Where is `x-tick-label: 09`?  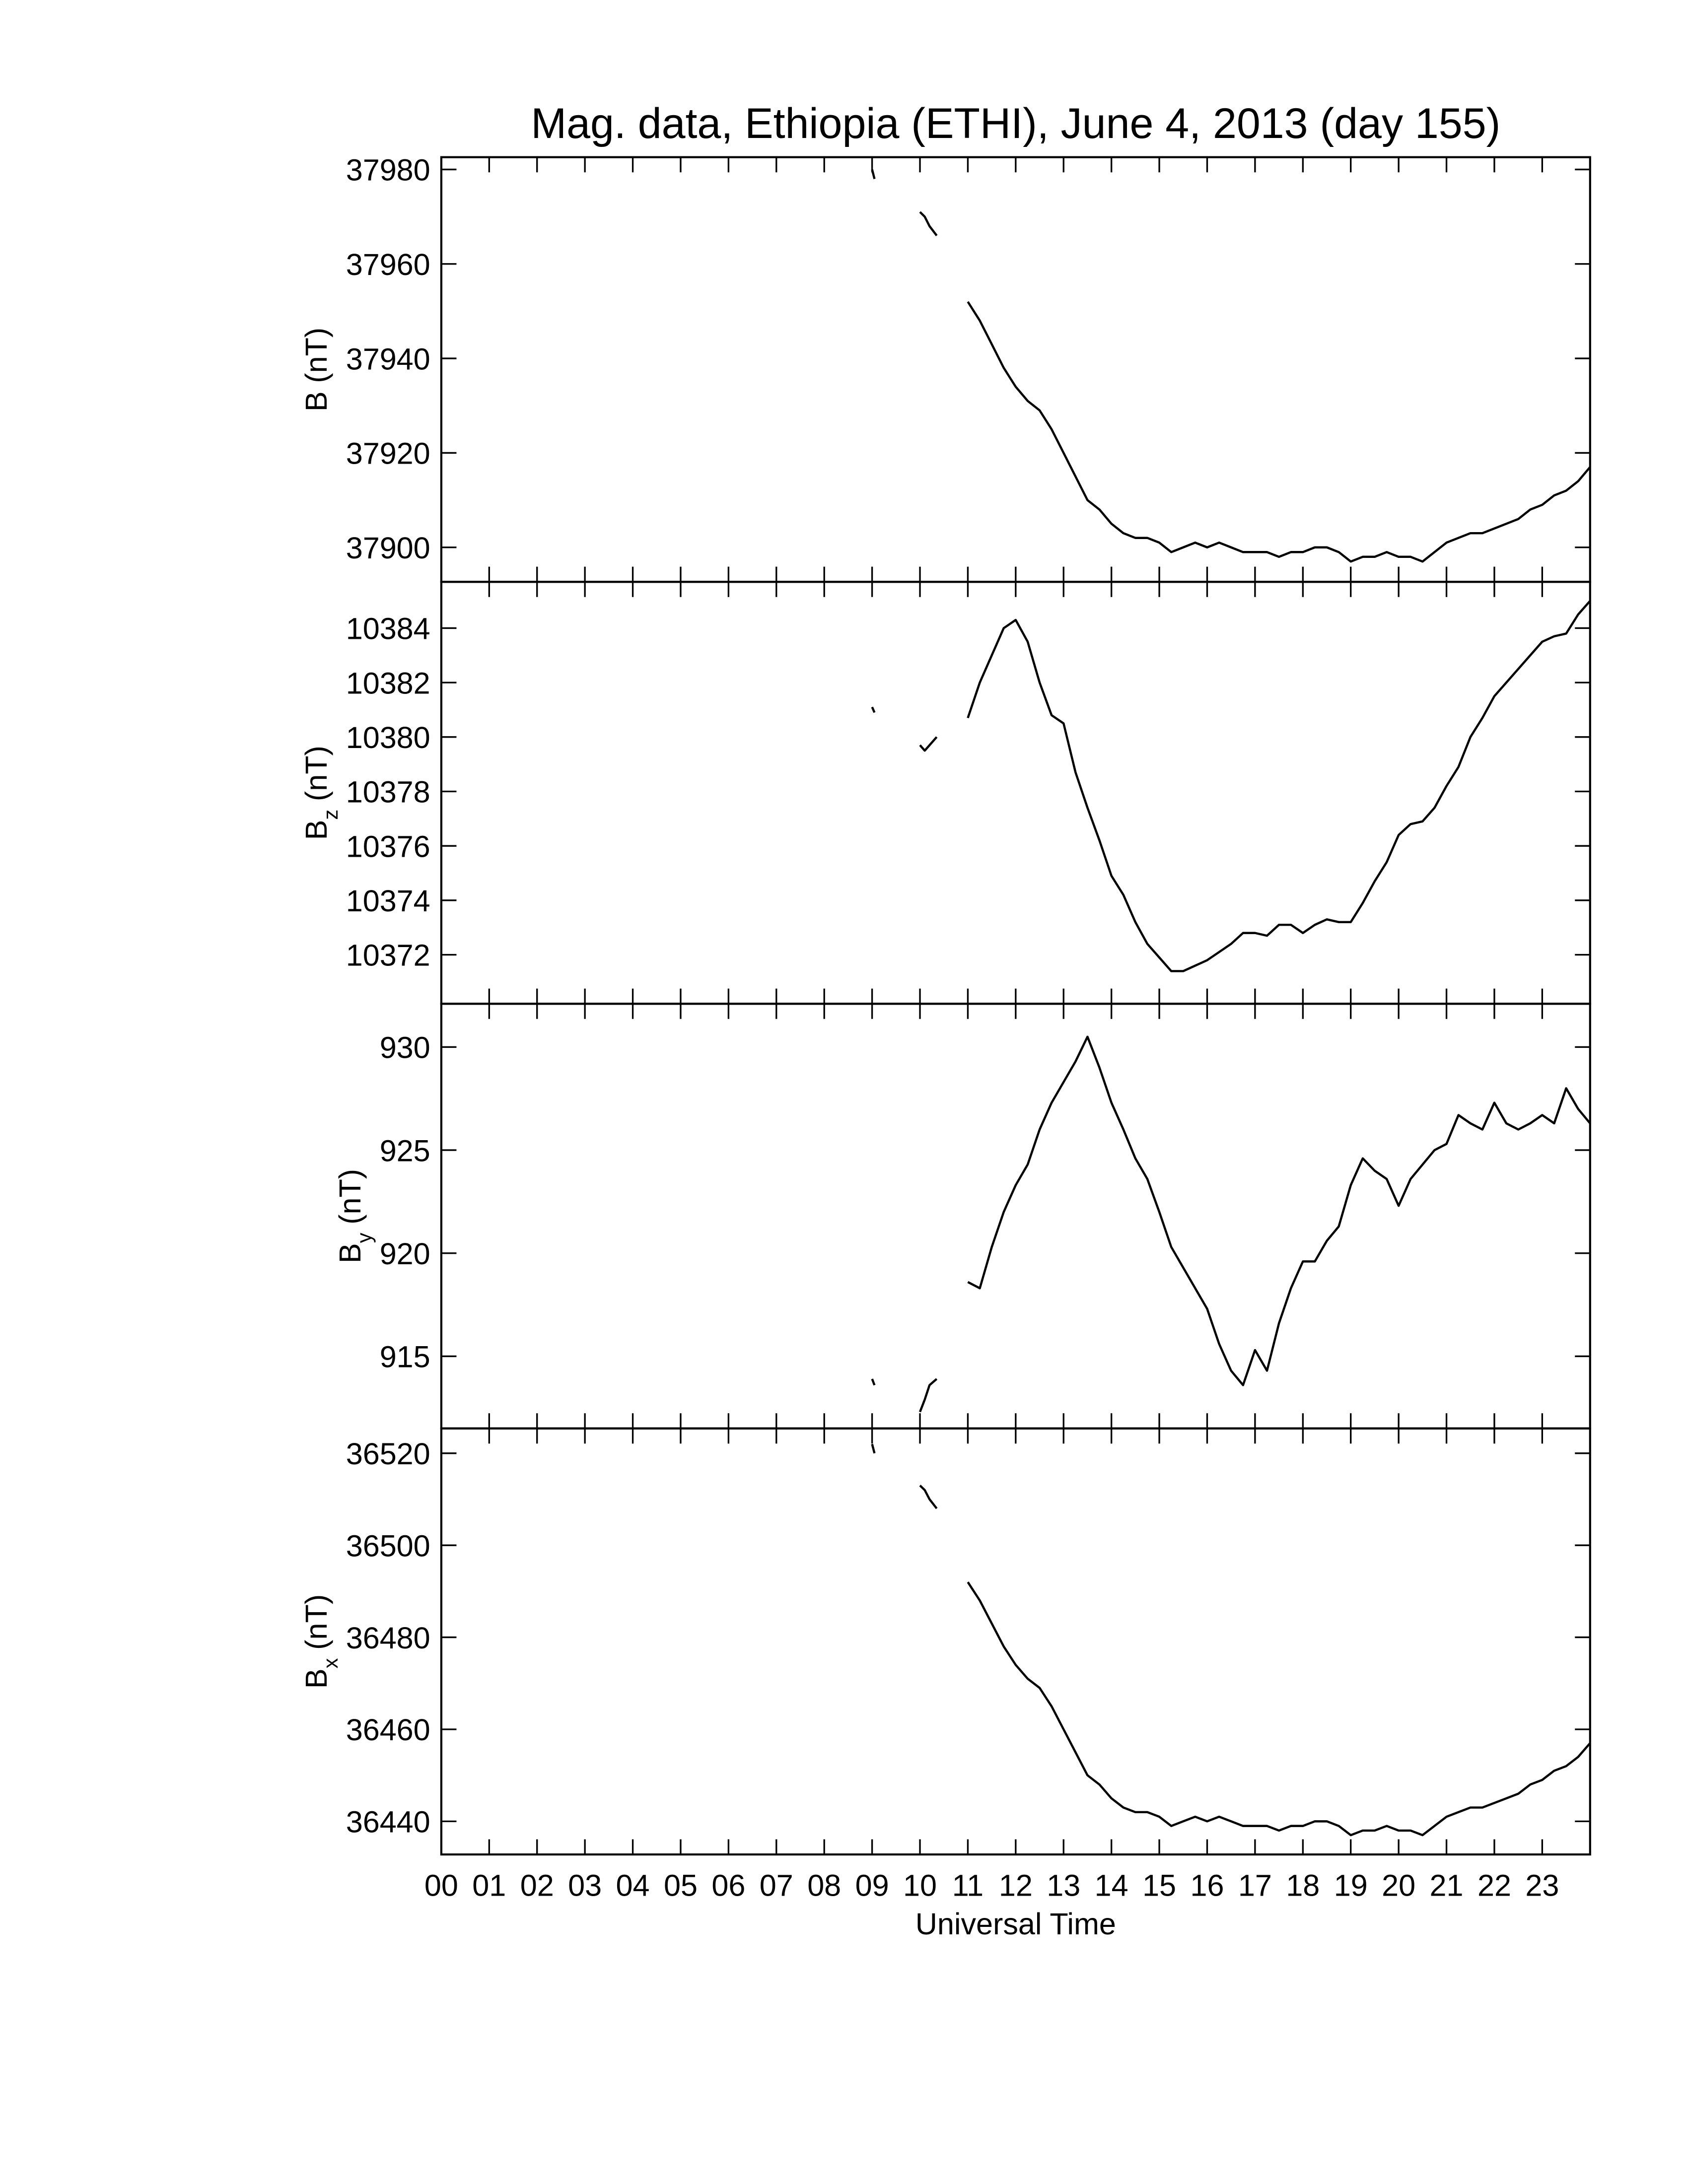 x-tick-label: 09 is located at coordinates (872, 1885).